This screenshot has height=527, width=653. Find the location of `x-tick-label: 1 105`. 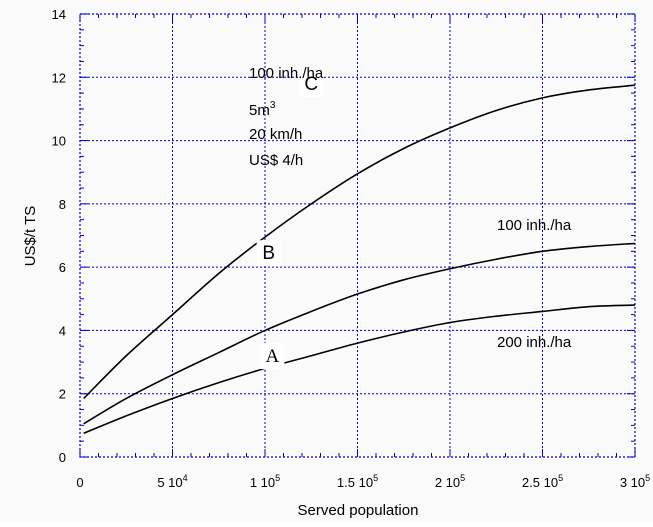

x-tick-label: 1 105 is located at coordinates (265, 481).